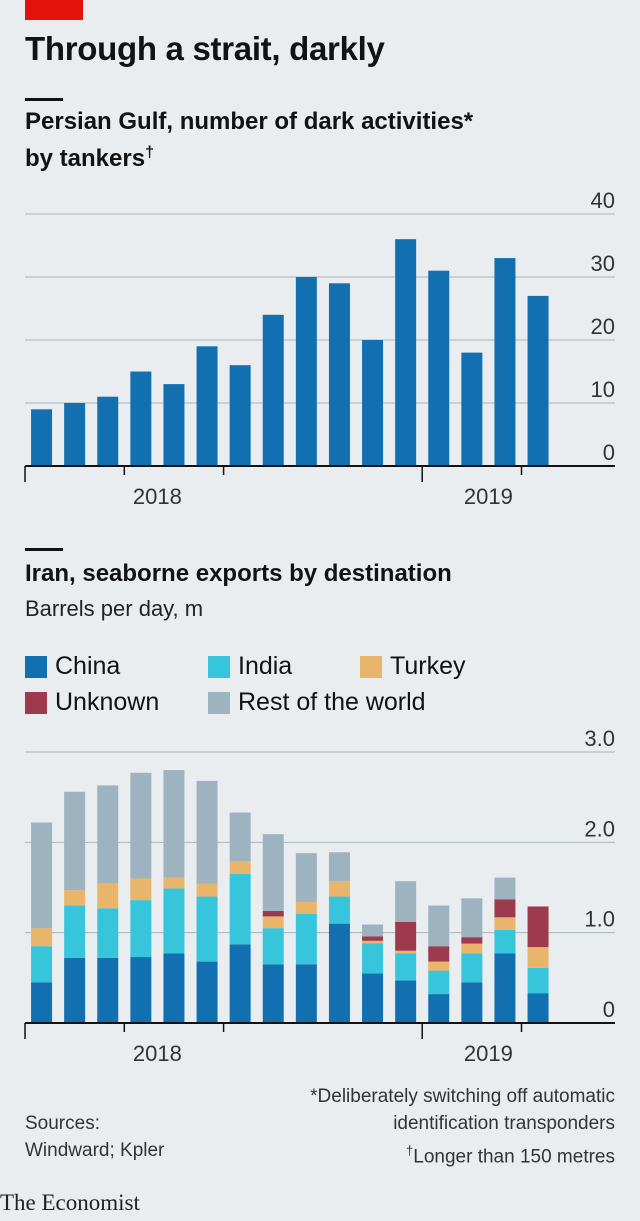 The height and width of the screenshot is (1221, 640). Describe the element at coordinates (107, 702) in the screenshot. I see `legend-label-unknown: Unknown` at that location.